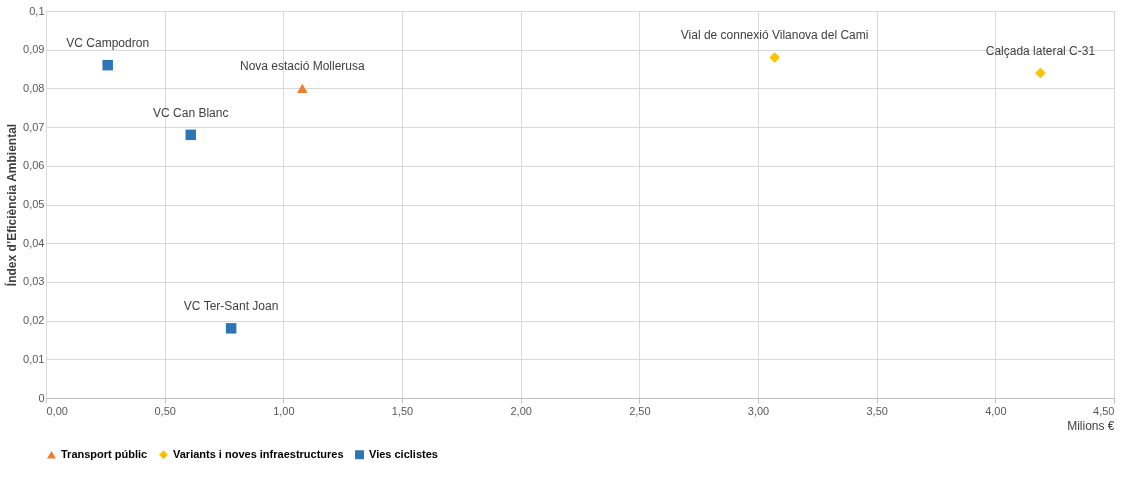  Describe the element at coordinates (774, 35) in the screenshot. I see `annotation: Vial de connexió Vilanova del Cami` at that location.